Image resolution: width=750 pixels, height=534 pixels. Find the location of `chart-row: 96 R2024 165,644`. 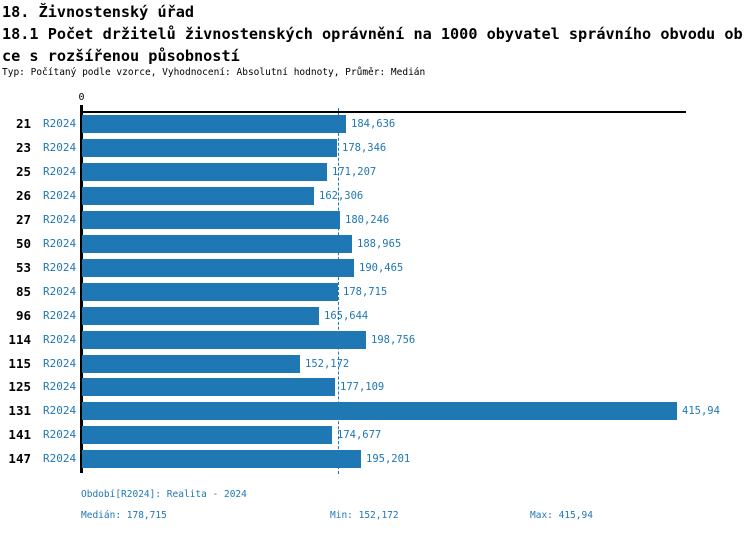

chart-row: 96 R2024 165,644 is located at coordinates (375, 316).